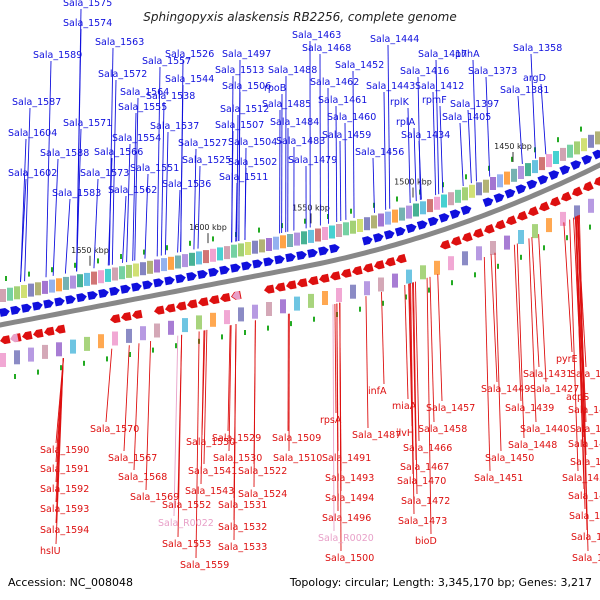 This screenshot has width=600, height=600. I want to click on bottom-gene-label: Sala_1593, so click(64, 509).